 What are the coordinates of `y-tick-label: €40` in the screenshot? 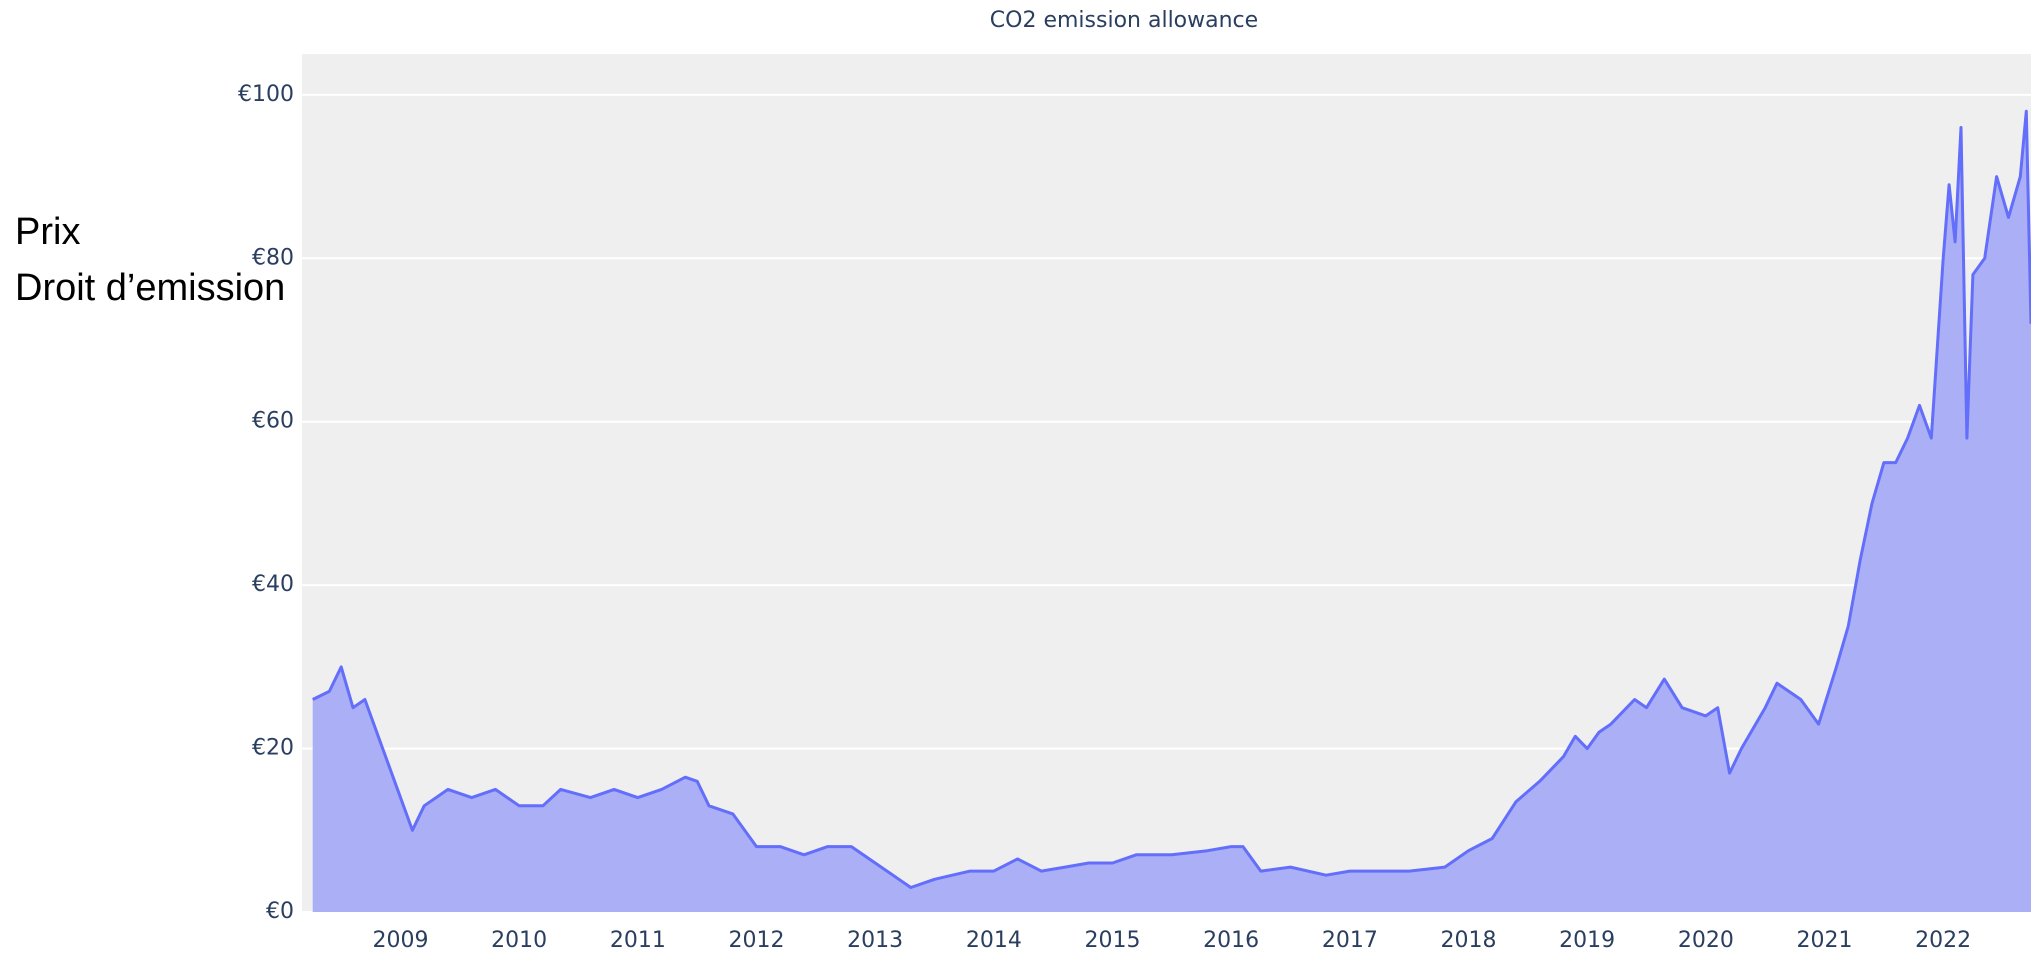 It's located at (273, 584).